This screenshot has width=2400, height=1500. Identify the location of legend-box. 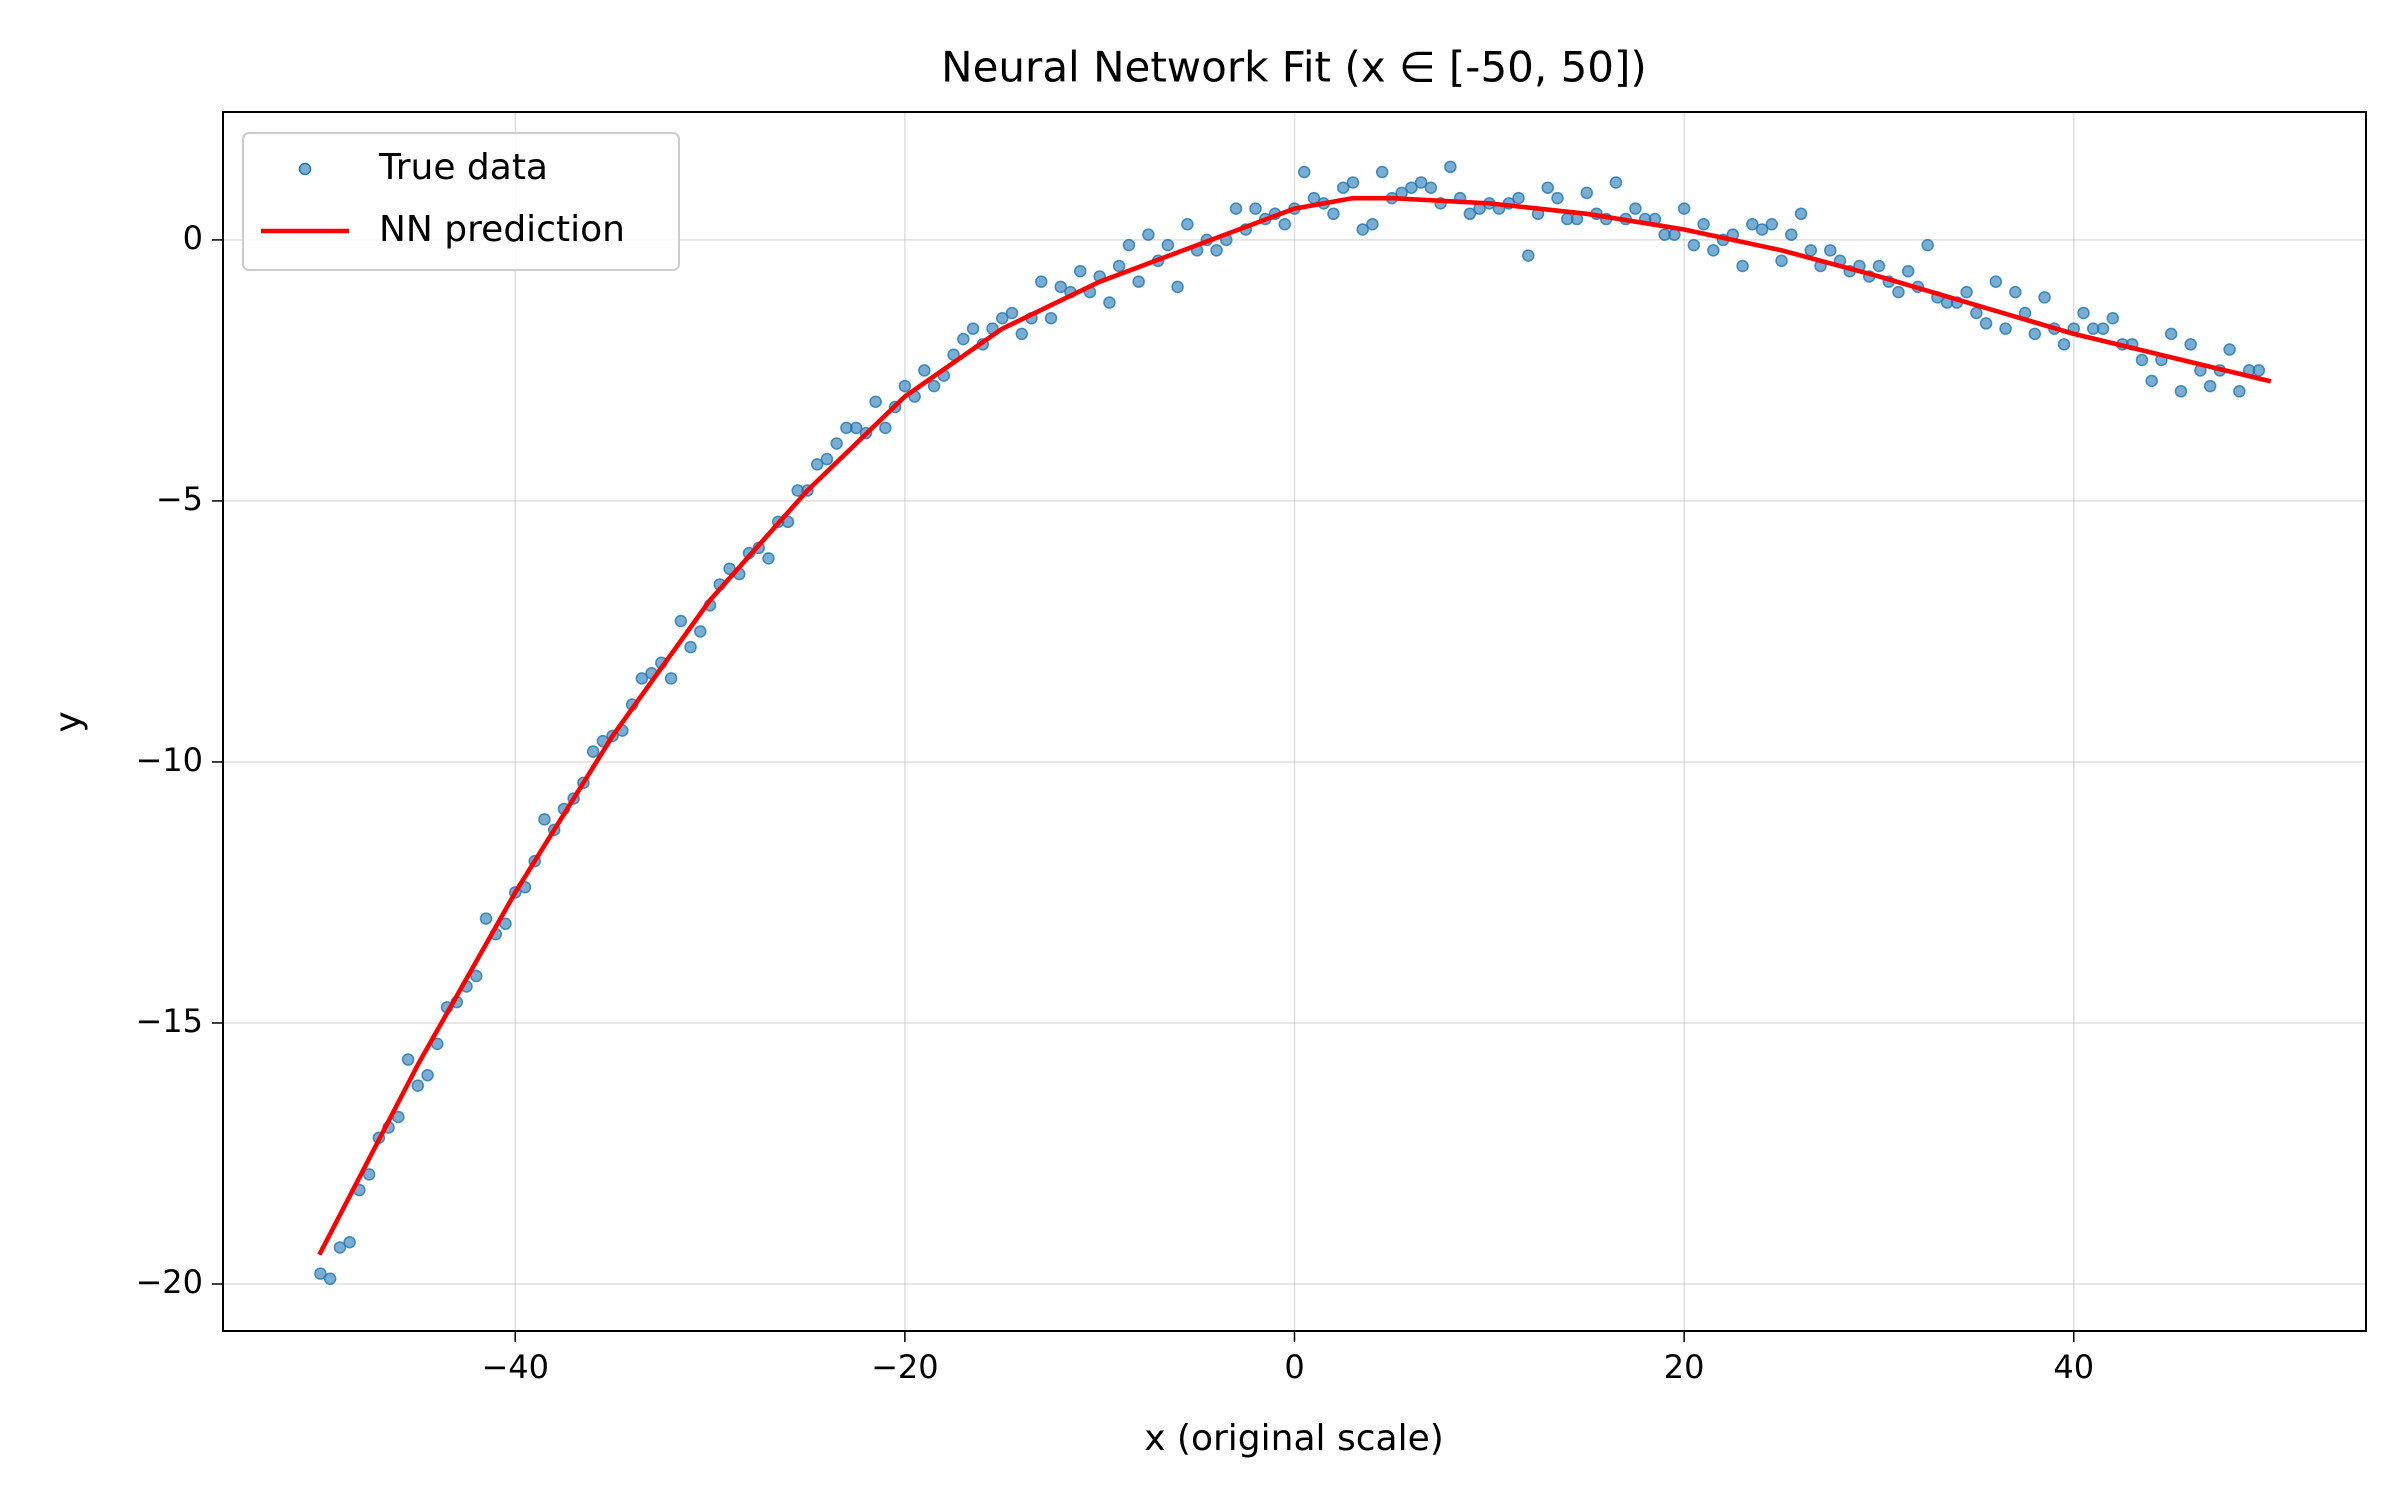
(461, 201).